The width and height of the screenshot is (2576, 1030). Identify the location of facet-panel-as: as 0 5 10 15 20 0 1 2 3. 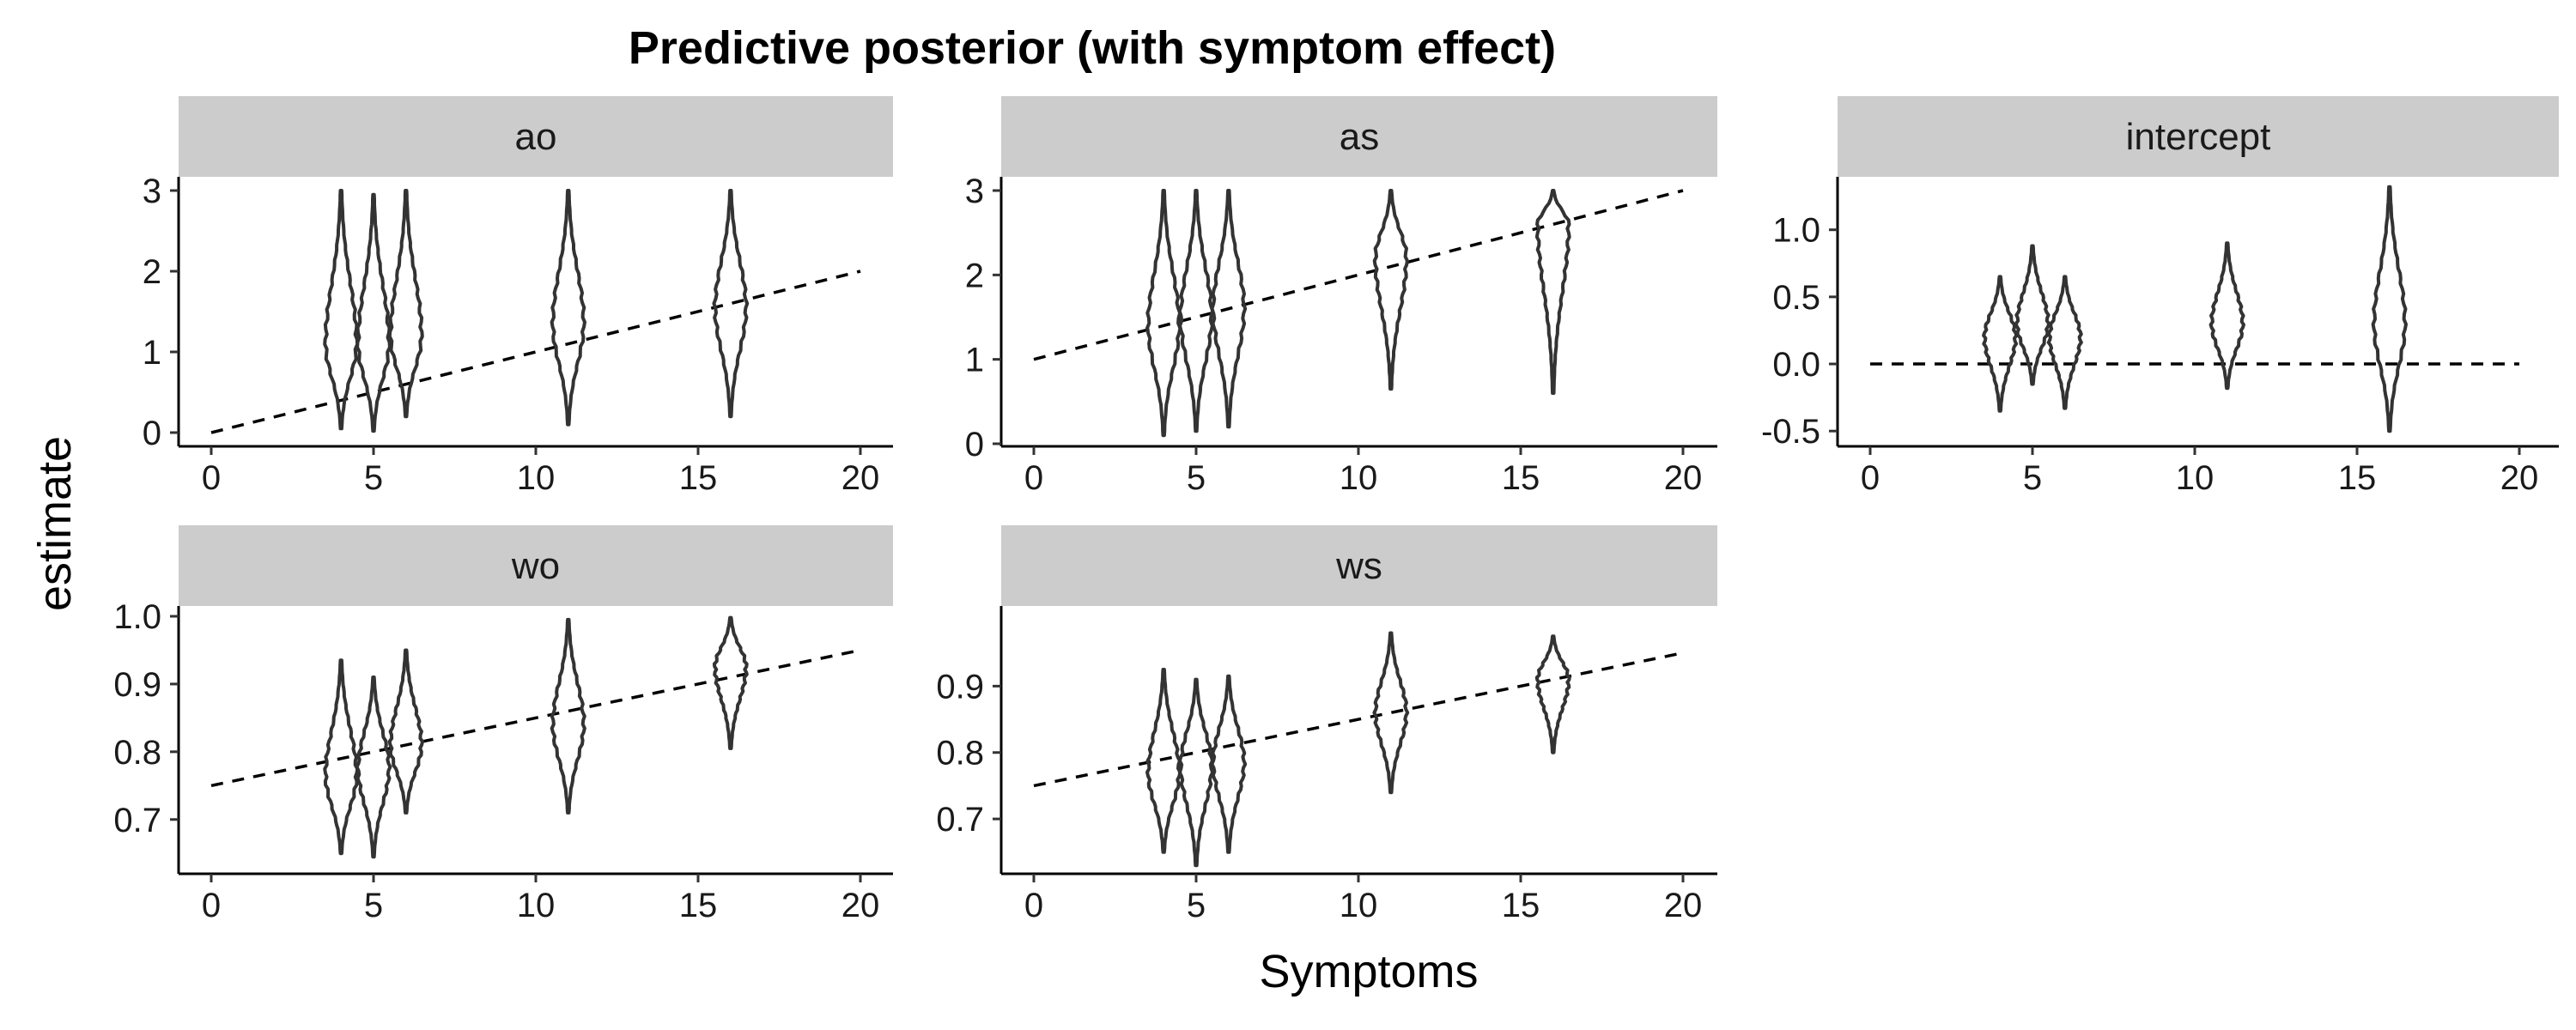
(1341, 296).